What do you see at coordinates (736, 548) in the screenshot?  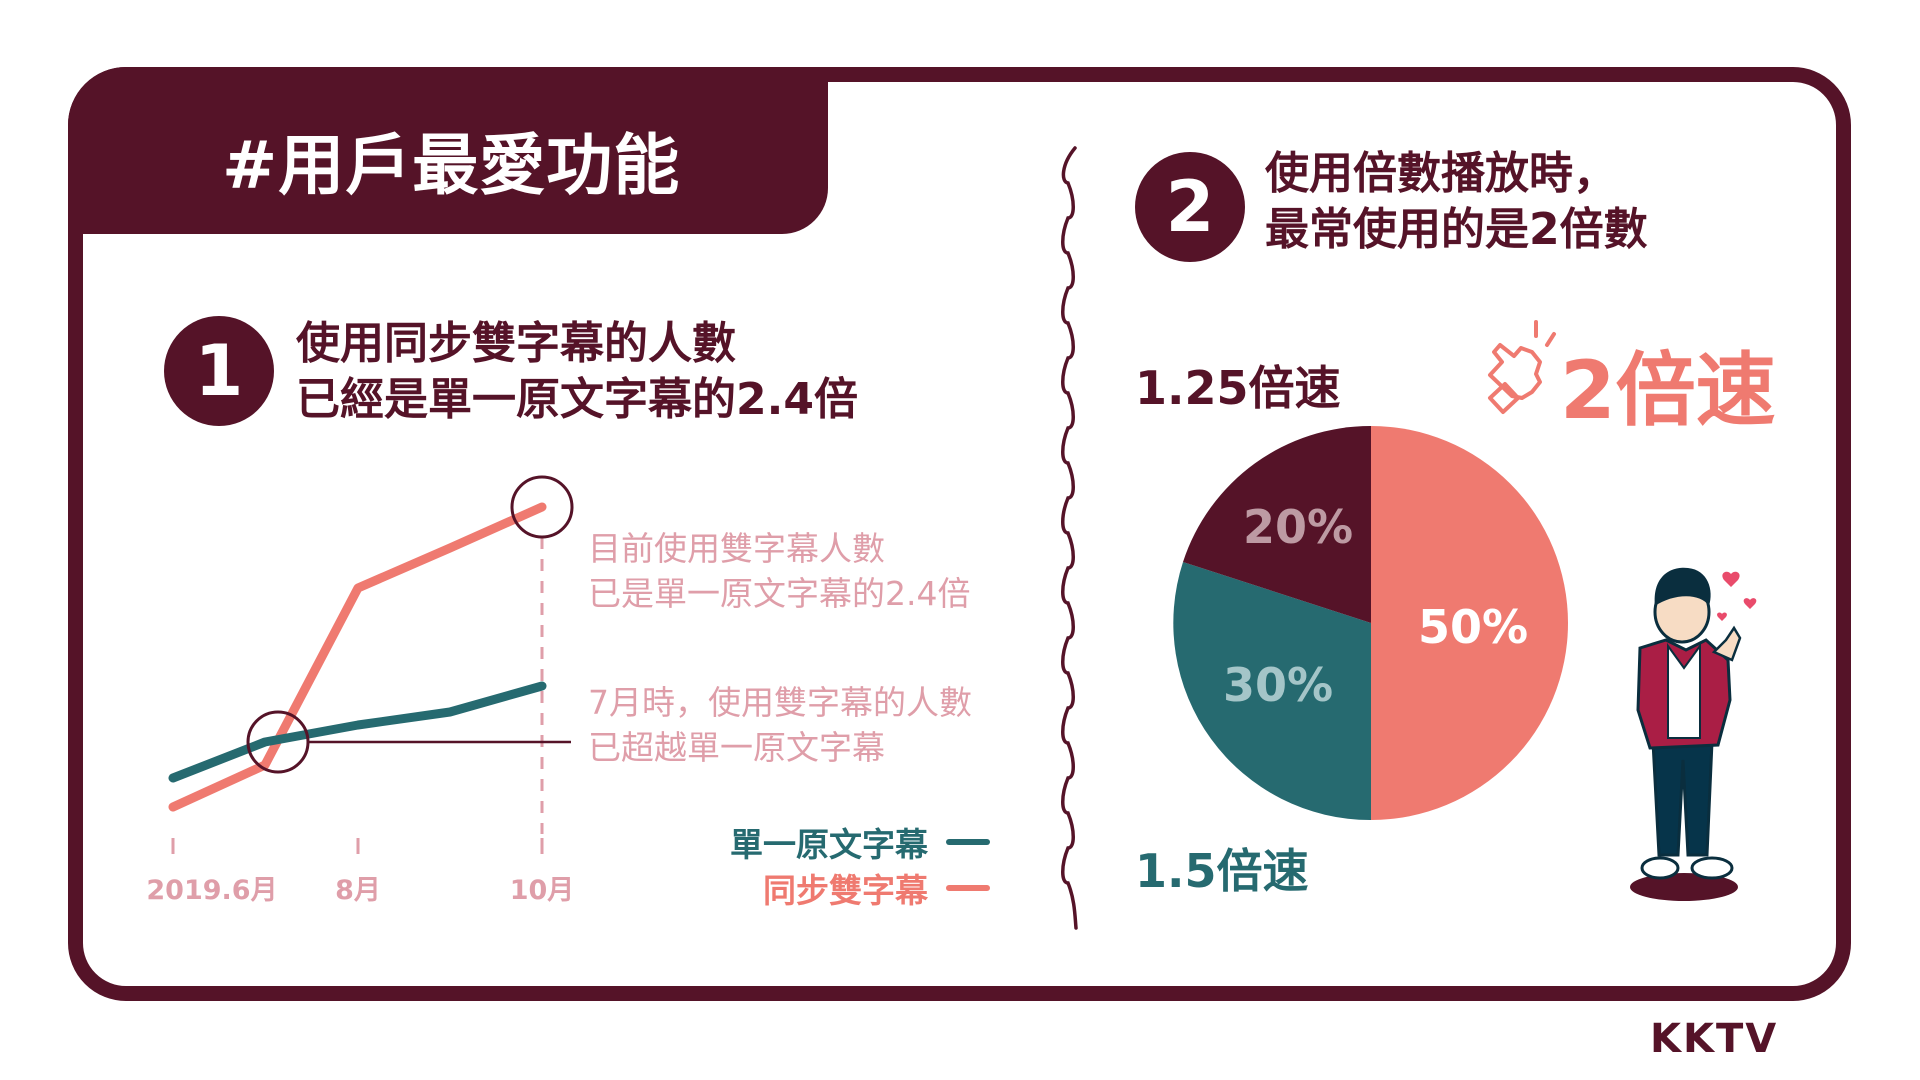 I see `annotation-current-line1: 目前使用雙字幕人數` at bounding box center [736, 548].